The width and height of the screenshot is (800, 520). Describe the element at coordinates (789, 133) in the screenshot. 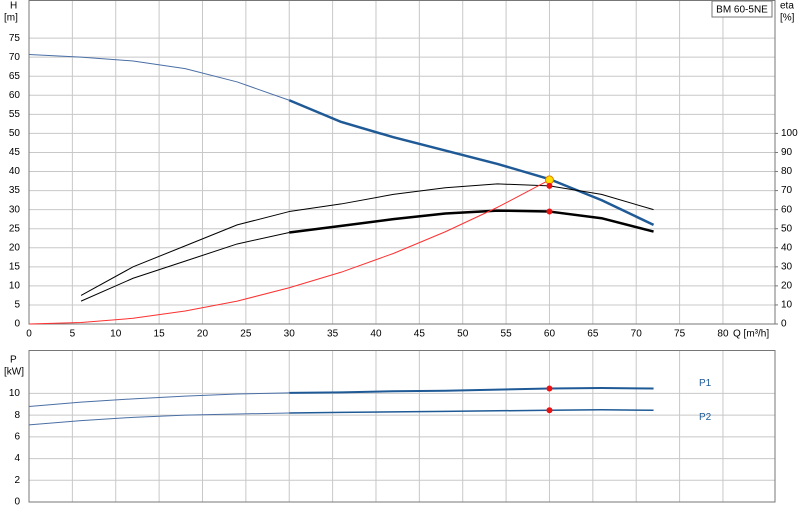

I see `y2-tick-label: 100` at that location.